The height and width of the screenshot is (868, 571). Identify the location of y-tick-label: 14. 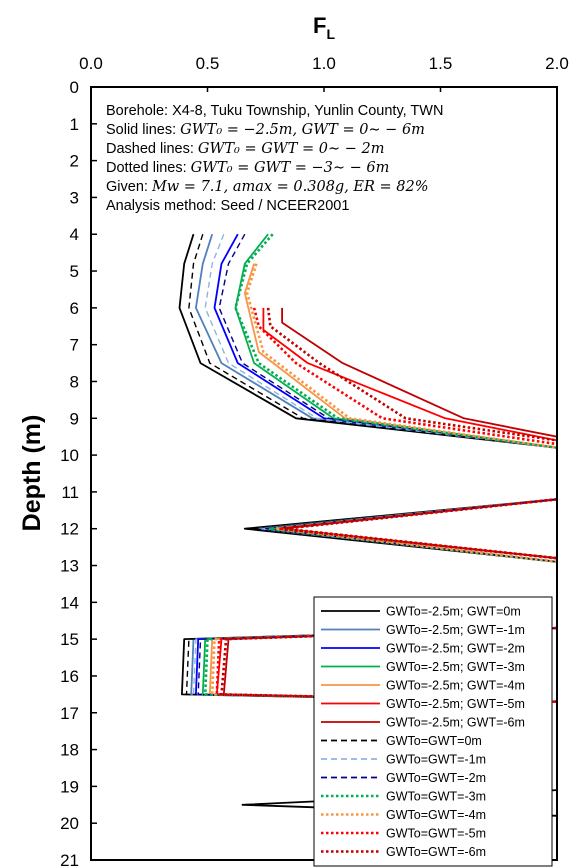
(69, 602).